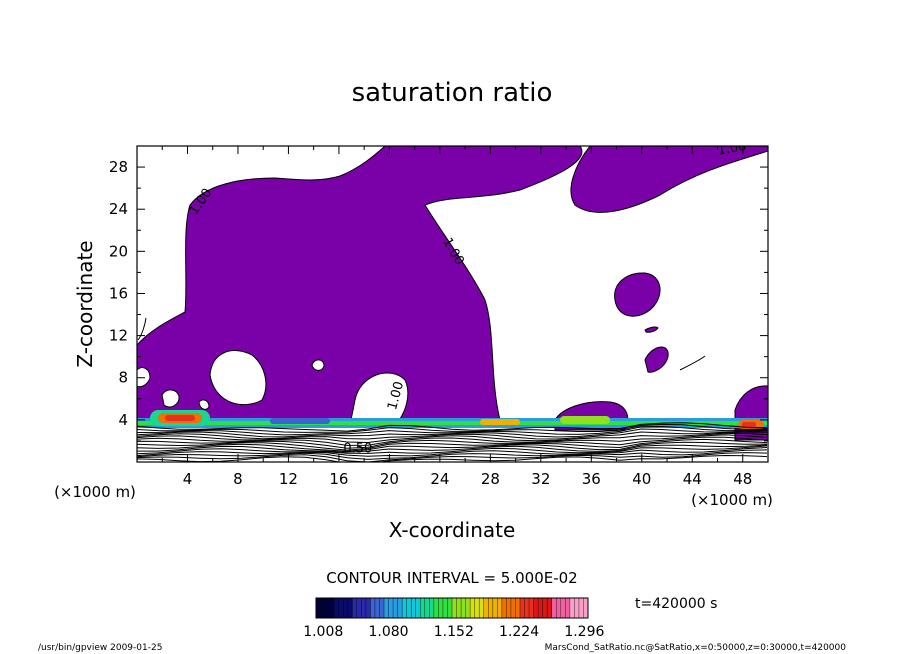 The height and width of the screenshot is (654, 904). What do you see at coordinates (641, 479) in the screenshot?
I see `x-tick-label: 40` at bounding box center [641, 479].